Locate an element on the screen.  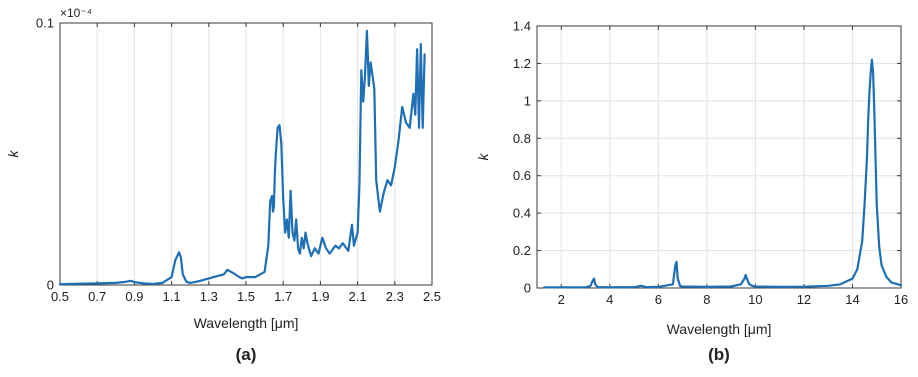
x-tick-label: 2 is located at coordinates (561, 299).